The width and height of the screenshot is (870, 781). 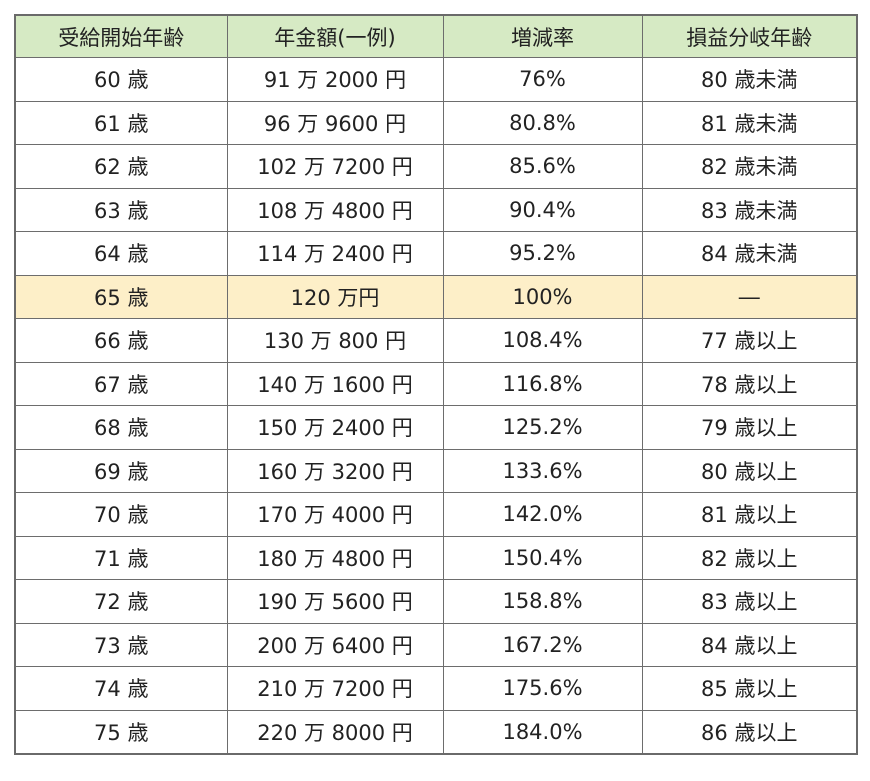 What do you see at coordinates (121, 383) in the screenshot?
I see `cell-start-age: 67 歳` at bounding box center [121, 383].